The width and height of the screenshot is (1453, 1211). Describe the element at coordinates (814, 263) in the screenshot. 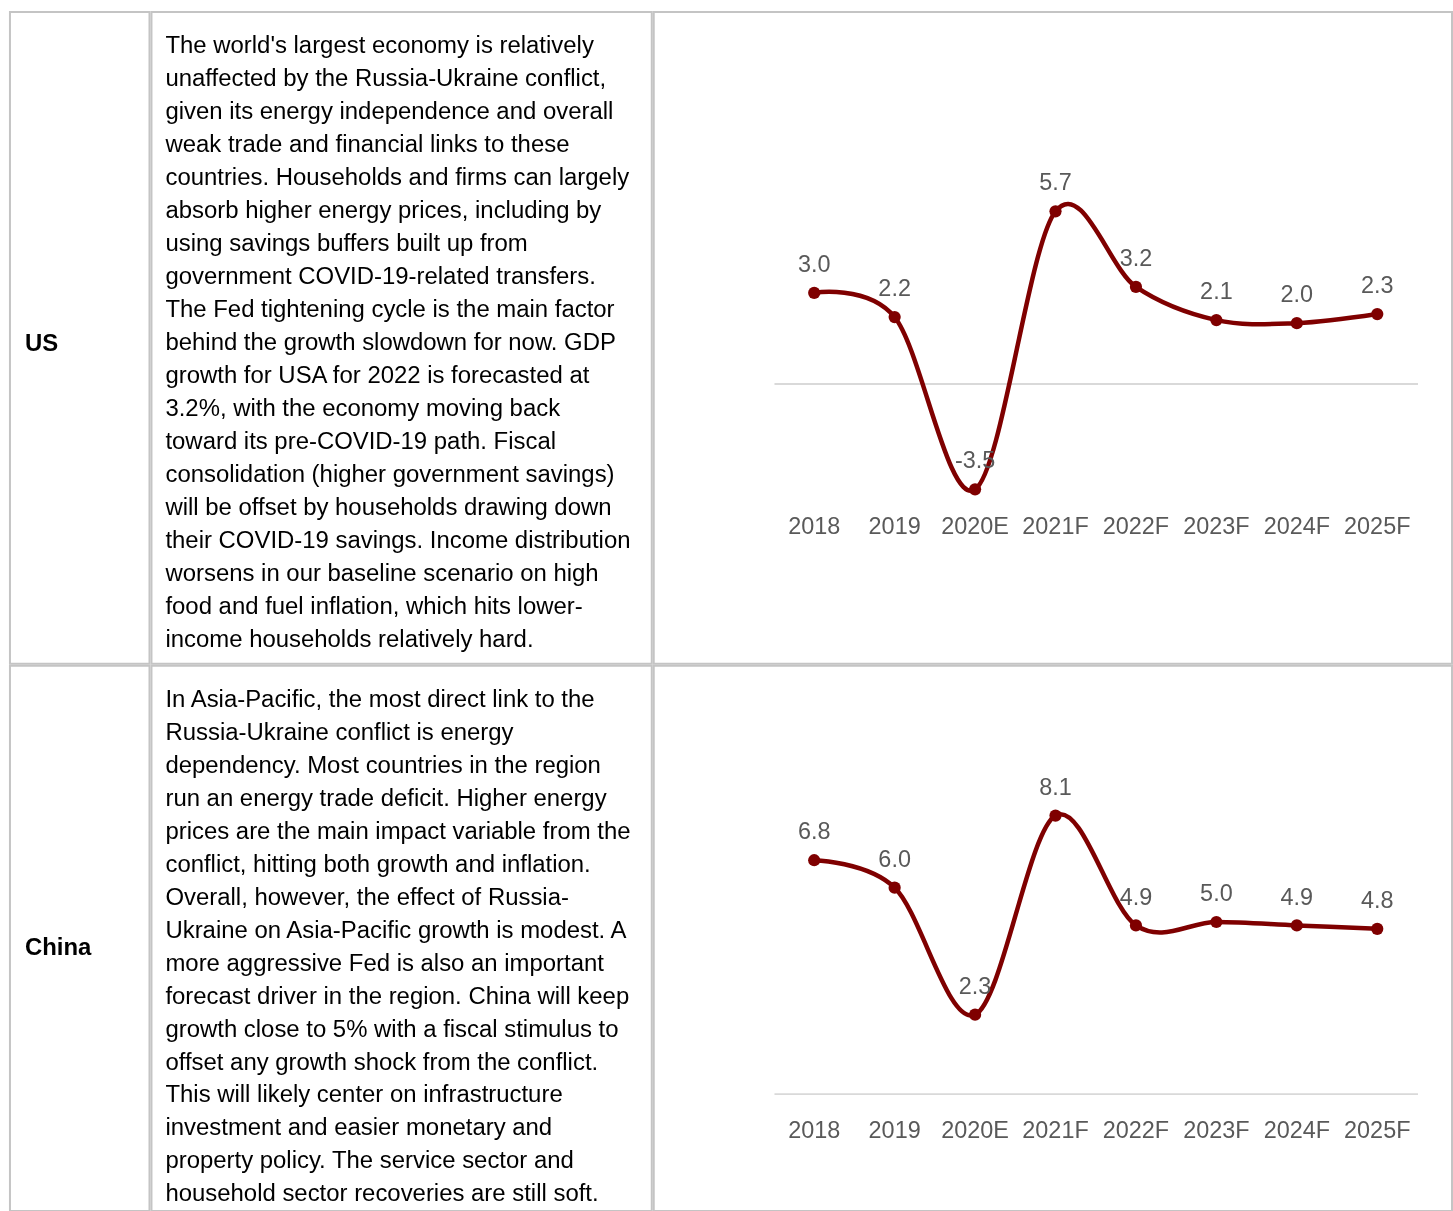

I see `data-label: 3.0` at that location.